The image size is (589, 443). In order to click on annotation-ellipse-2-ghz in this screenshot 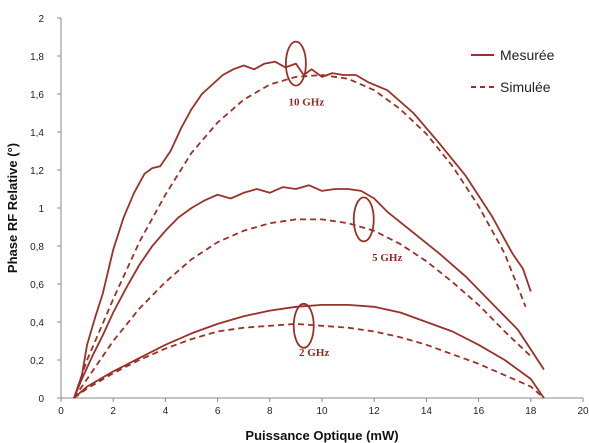, I will do `click(303, 325)`.